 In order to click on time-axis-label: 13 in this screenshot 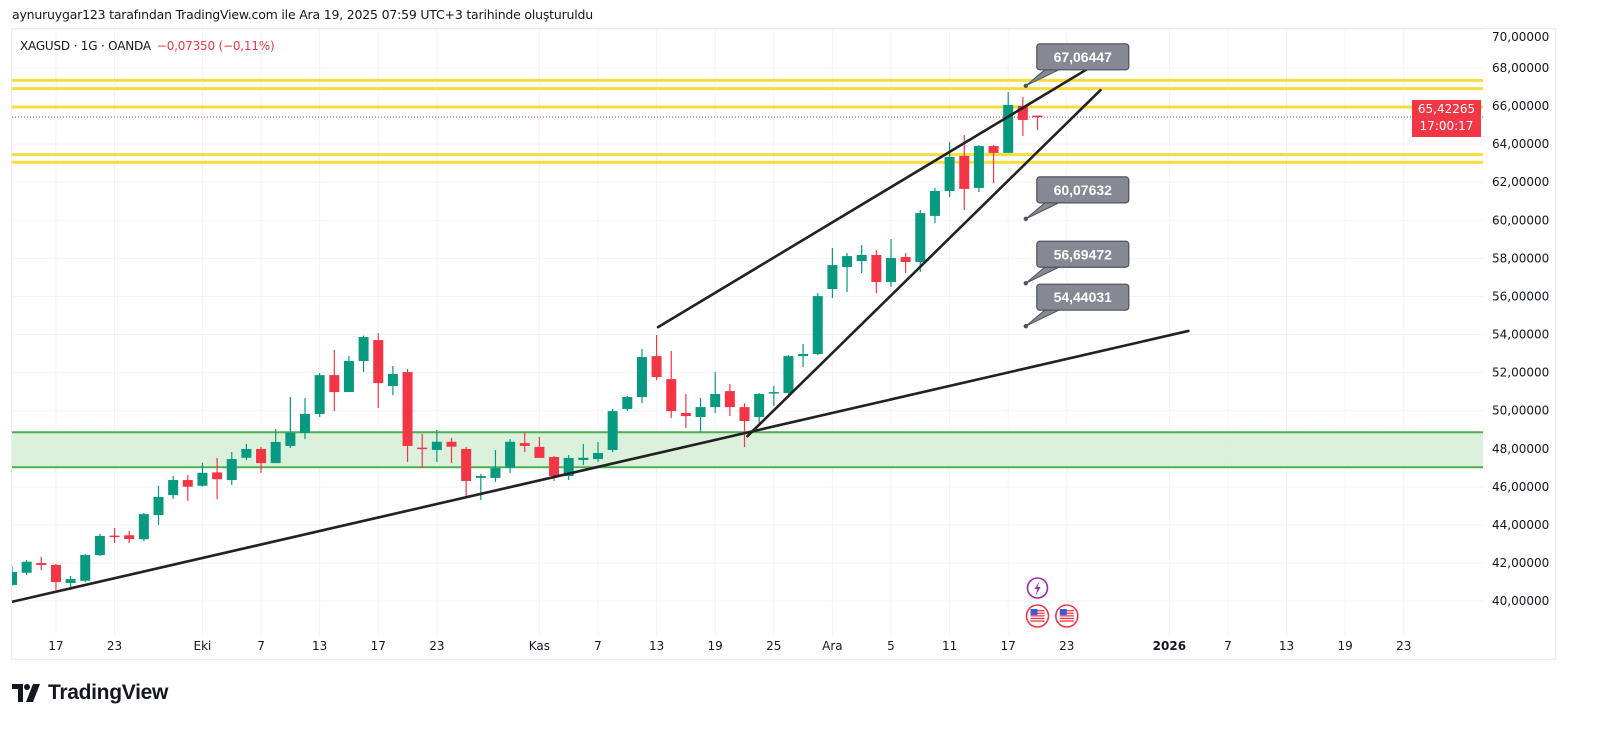, I will do `click(656, 646)`.